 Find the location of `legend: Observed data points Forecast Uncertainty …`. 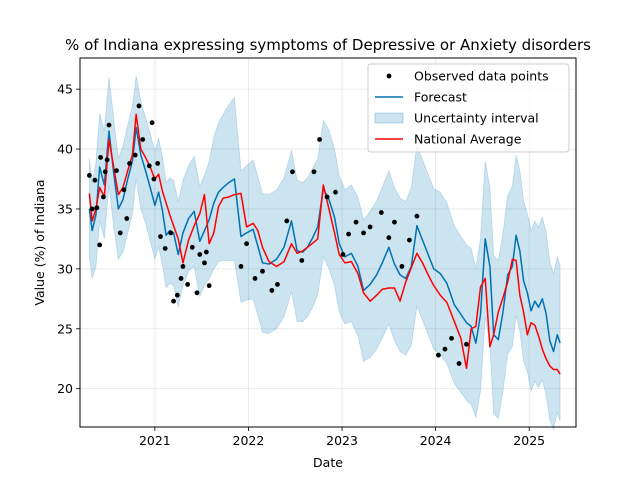

legend: Observed data points Forecast Uncertainty … is located at coordinates (468, 108).